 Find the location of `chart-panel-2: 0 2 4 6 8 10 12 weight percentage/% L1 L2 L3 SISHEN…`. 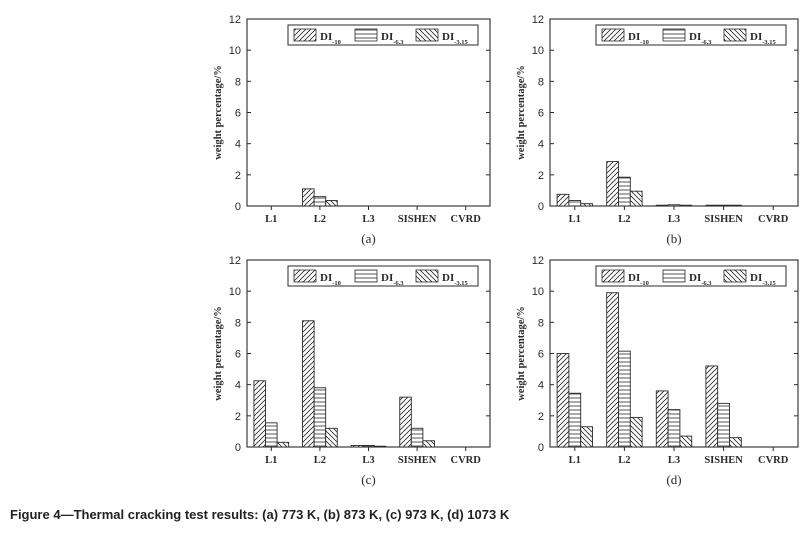

chart-panel-2: 0 2 4 6 8 10 12 weight percentage/% L1 L2 L3 SISHEN… is located at coordinates (352, 371).